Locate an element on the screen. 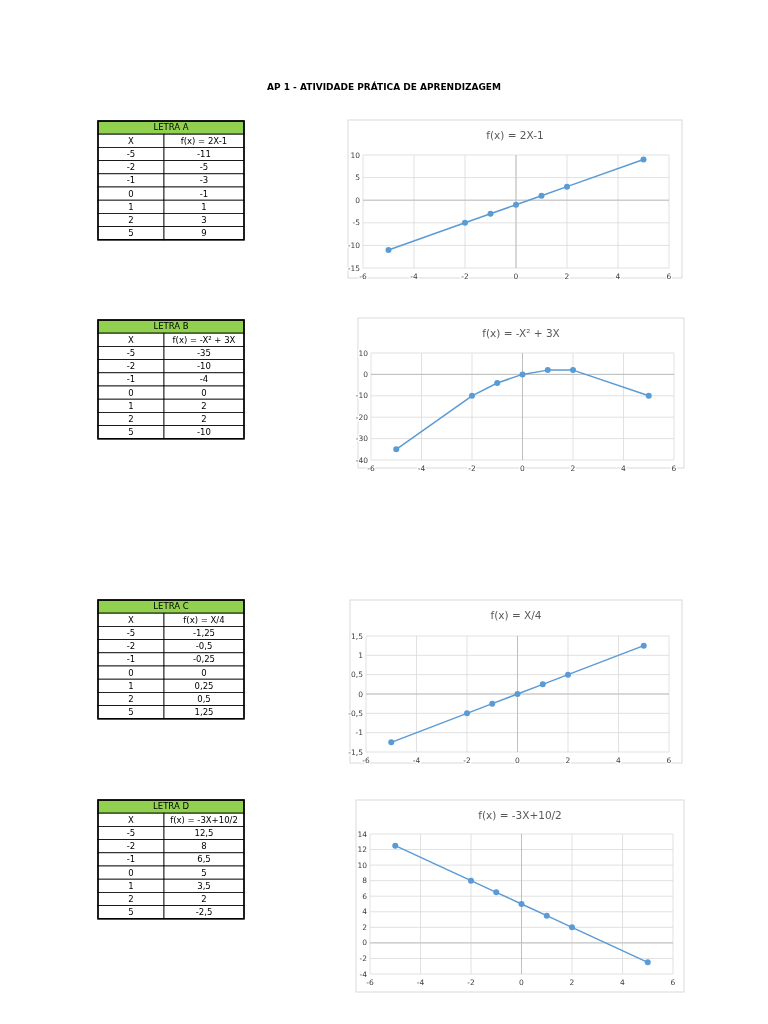 The width and height of the screenshot is (768, 1024). text: 0,25 is located at coordinates (204, 685).